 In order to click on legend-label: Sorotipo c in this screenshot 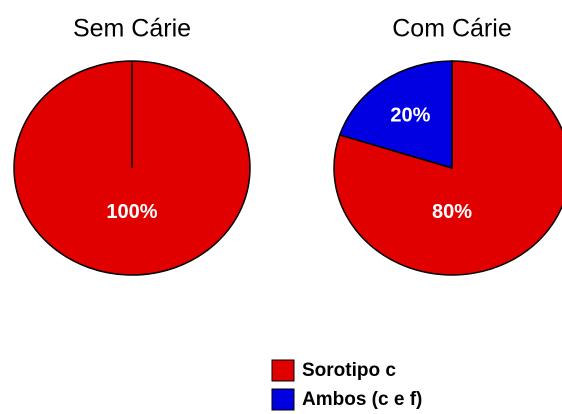, I will do `click(349, 370)`.